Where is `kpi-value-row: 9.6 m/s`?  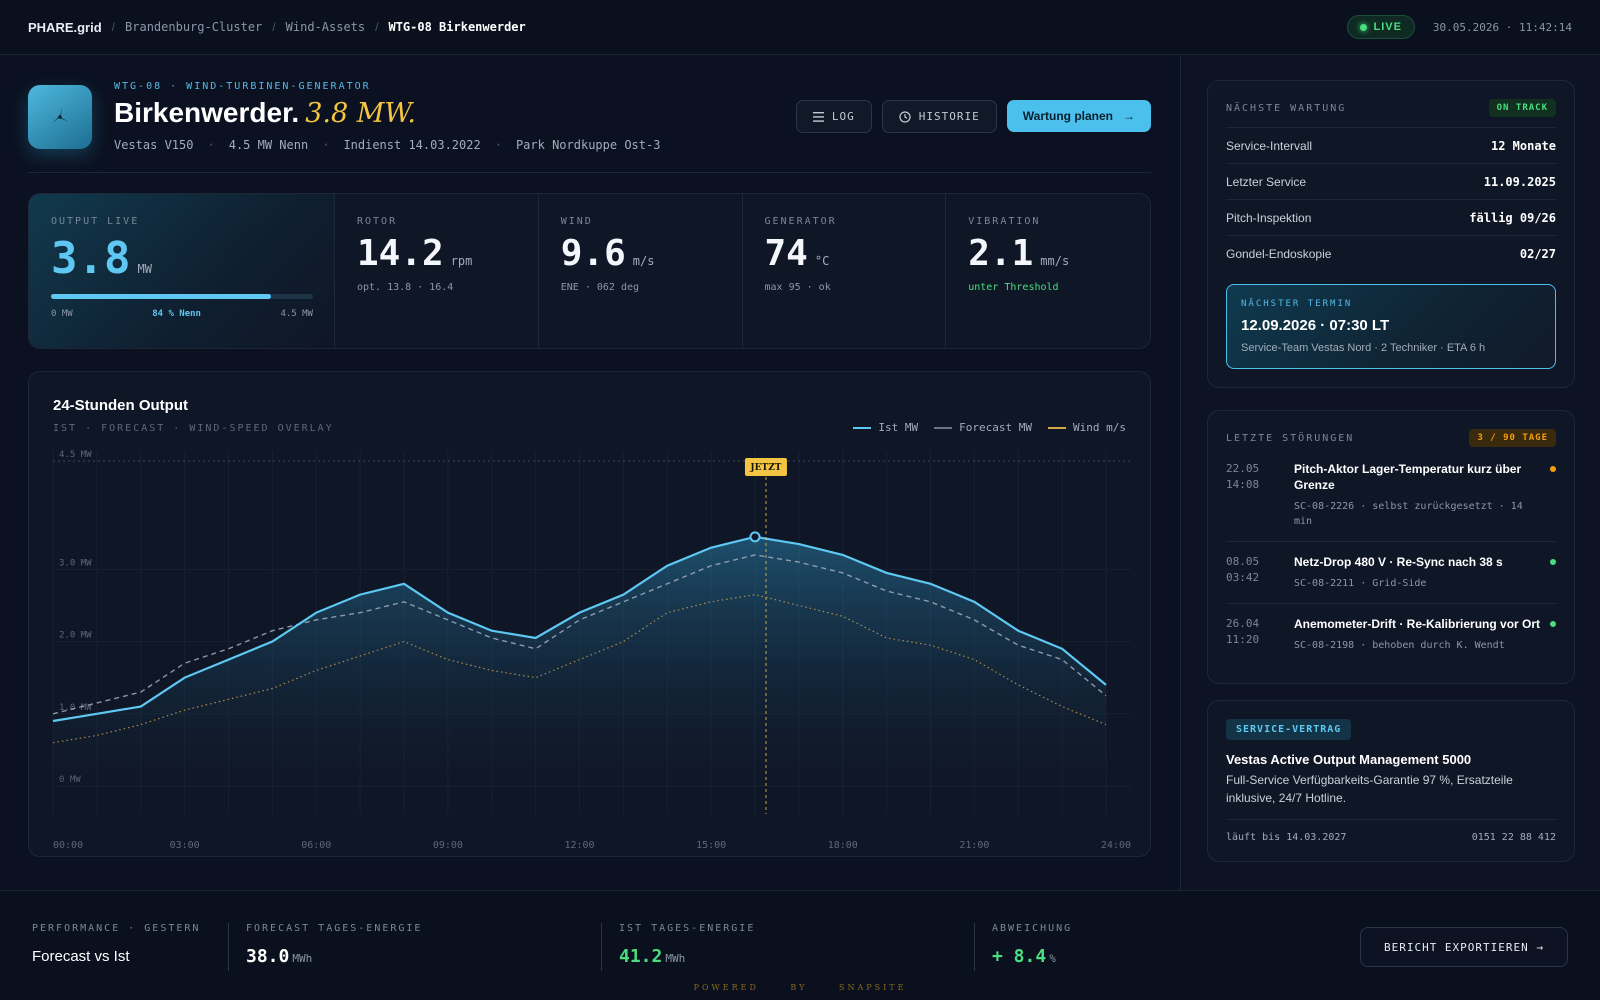 kpi-value-row: 9.6 m/s is located at coordinates (640, 253).